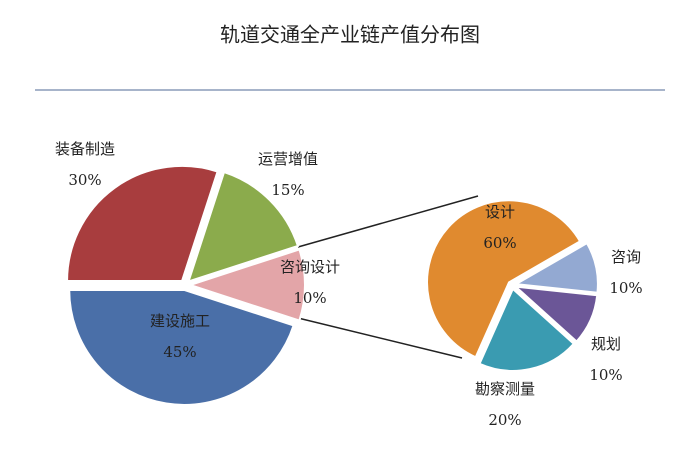 The width and height of the screenshot is (700, 458). What do you see at coordinates (310, 267) in the screenshot?
I see `slice-label: 咨询设计` at bounding box center [310, 267].